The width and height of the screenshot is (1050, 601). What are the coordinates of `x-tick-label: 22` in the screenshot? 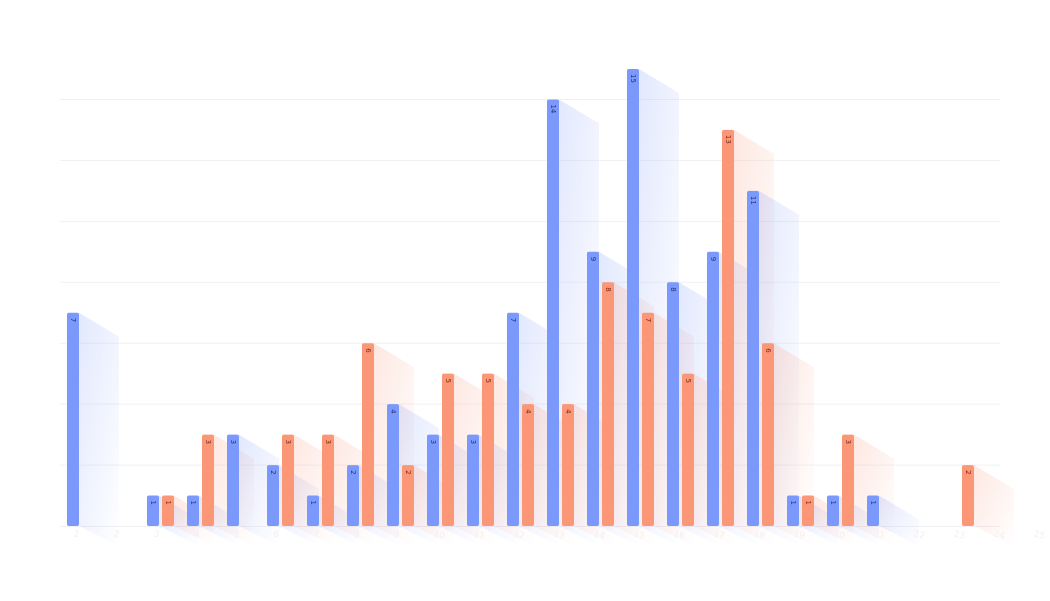 It's located at (919, 535).